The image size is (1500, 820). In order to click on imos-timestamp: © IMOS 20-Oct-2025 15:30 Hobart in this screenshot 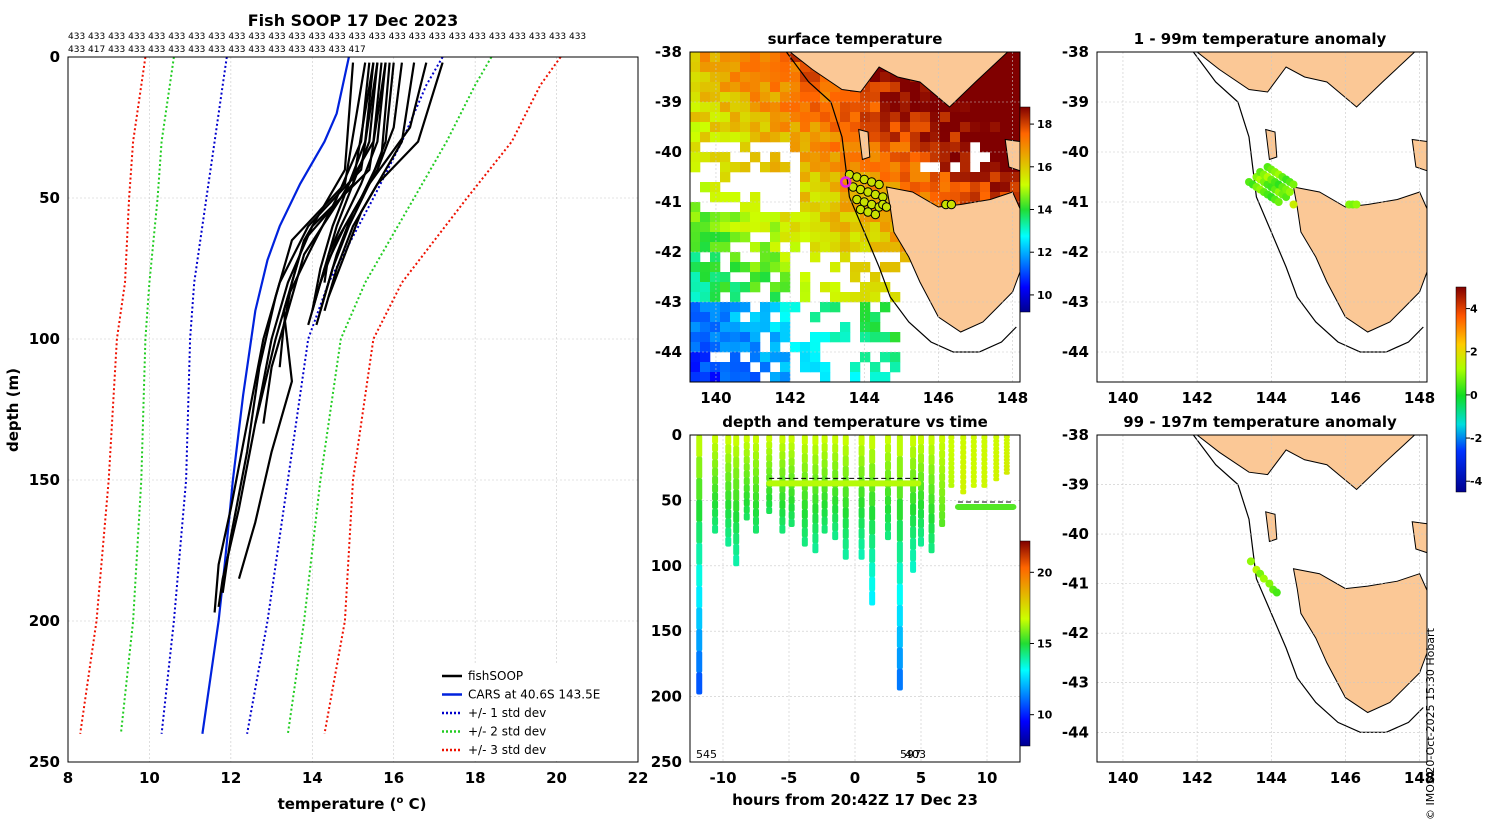, I will do `click(1430, 724)`.